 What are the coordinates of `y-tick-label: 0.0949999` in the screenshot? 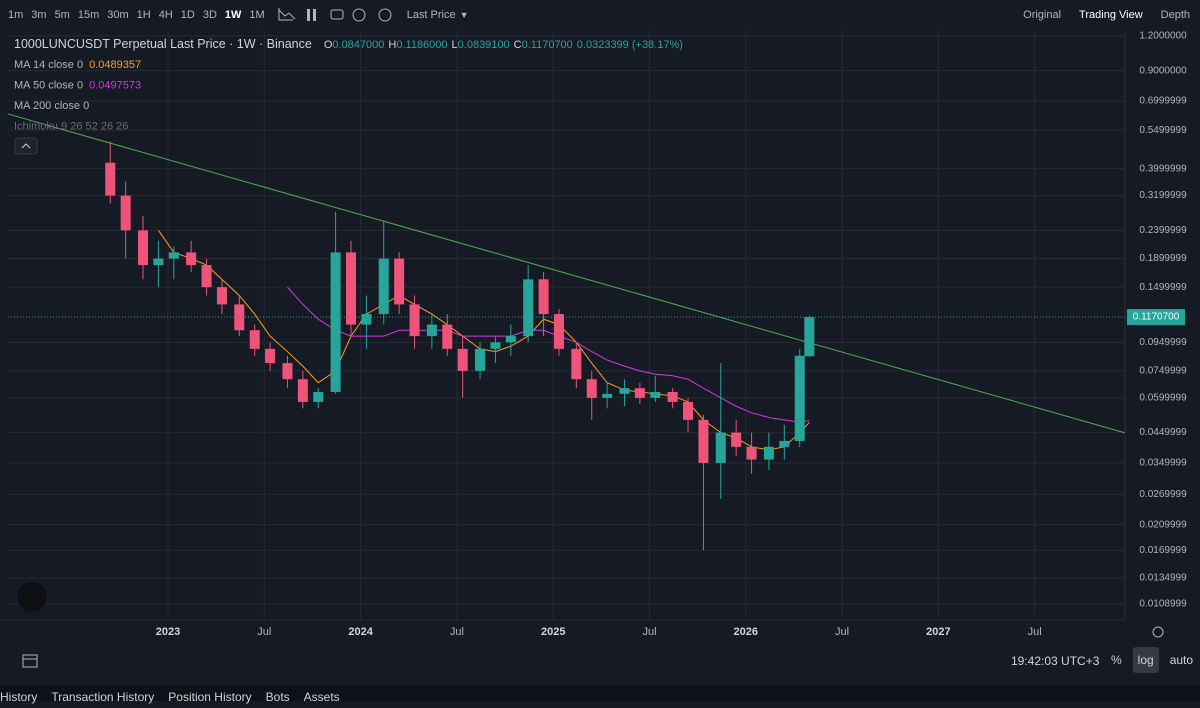 It's located at (1163, 342).